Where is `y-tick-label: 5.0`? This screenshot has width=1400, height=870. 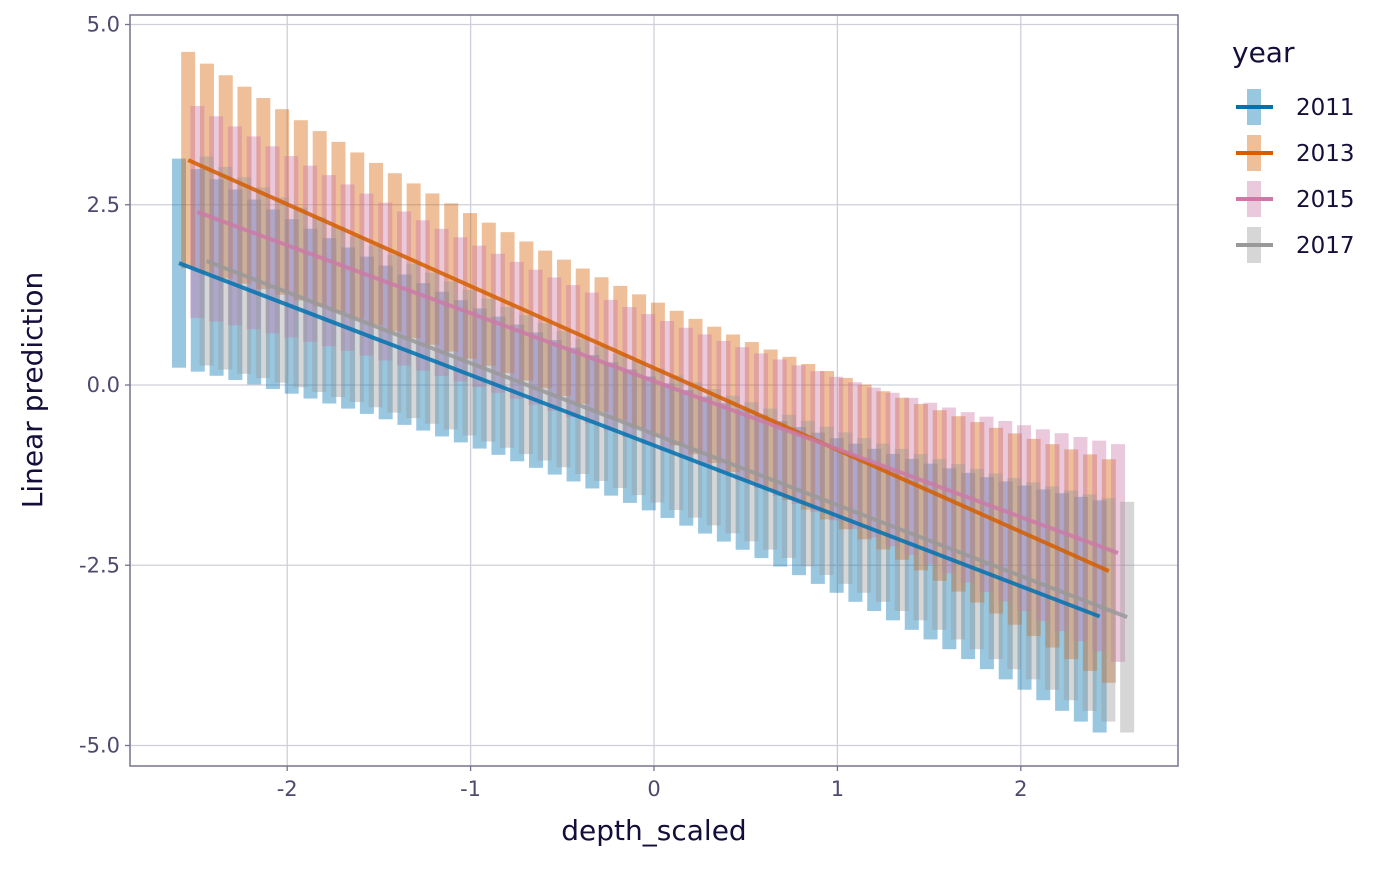
y-tick-label: 5.0 is located at coordinates (103, 25).